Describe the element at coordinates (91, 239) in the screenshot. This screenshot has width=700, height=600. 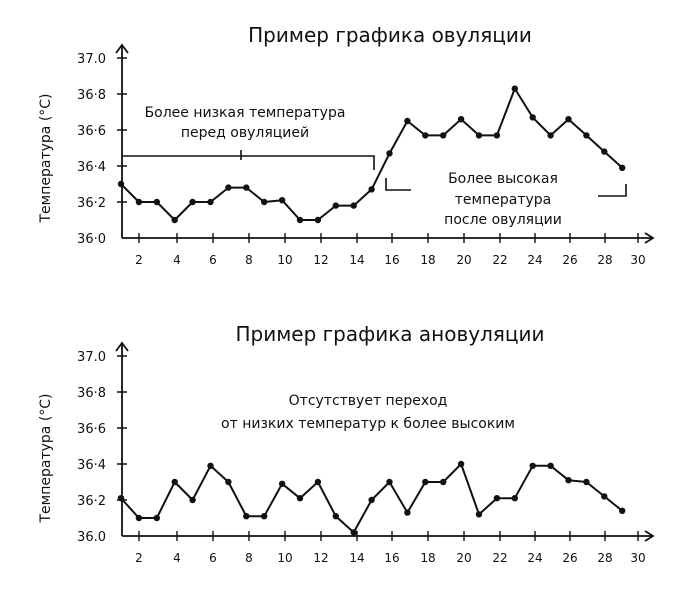
I see `y-tick-label: 36·0` at that location.